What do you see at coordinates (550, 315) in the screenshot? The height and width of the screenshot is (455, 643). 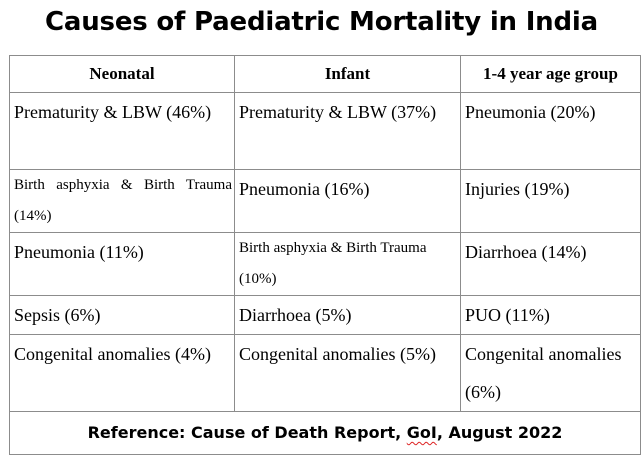 I see `table-cell: PUO (11%)` at bounding box center [550, 315].